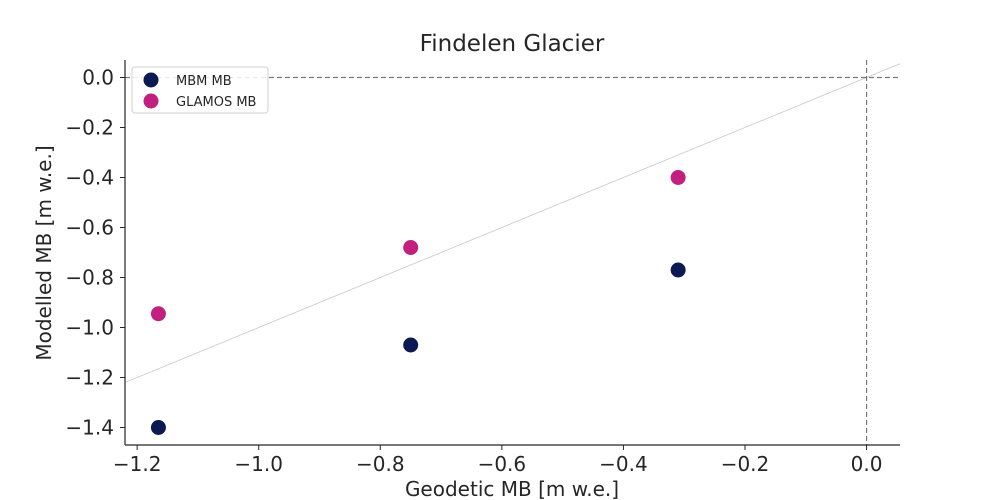  I want to click on x-tick-label: −0.6, so click(502, 464).